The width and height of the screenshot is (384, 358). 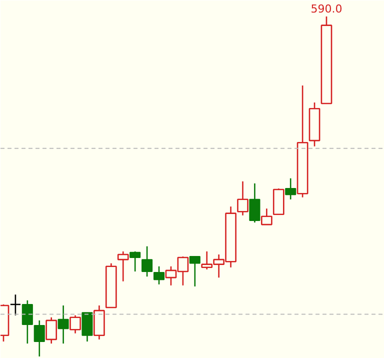 I want to click on text: 590.0, so click(x=326, y=9).